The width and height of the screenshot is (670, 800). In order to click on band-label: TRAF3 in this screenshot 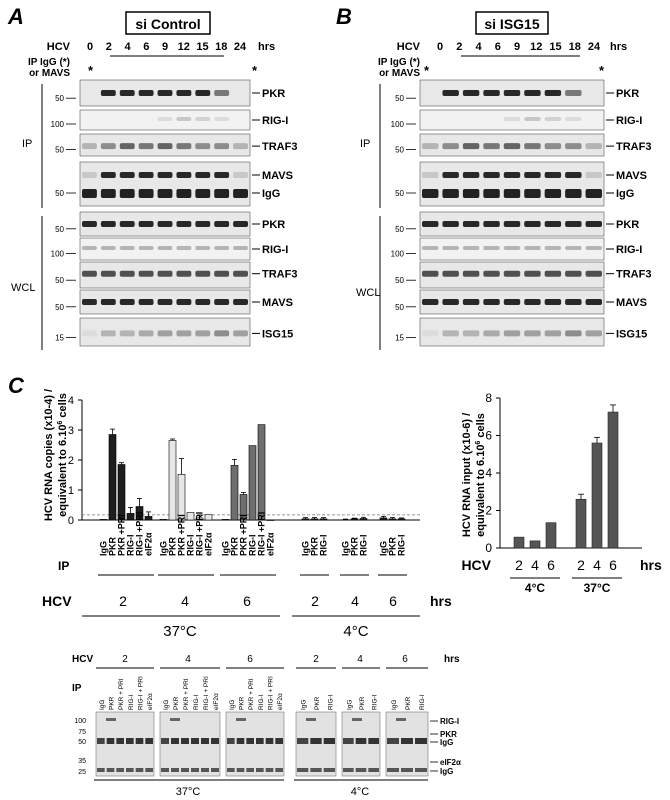, I will do `click(279, 275)`.